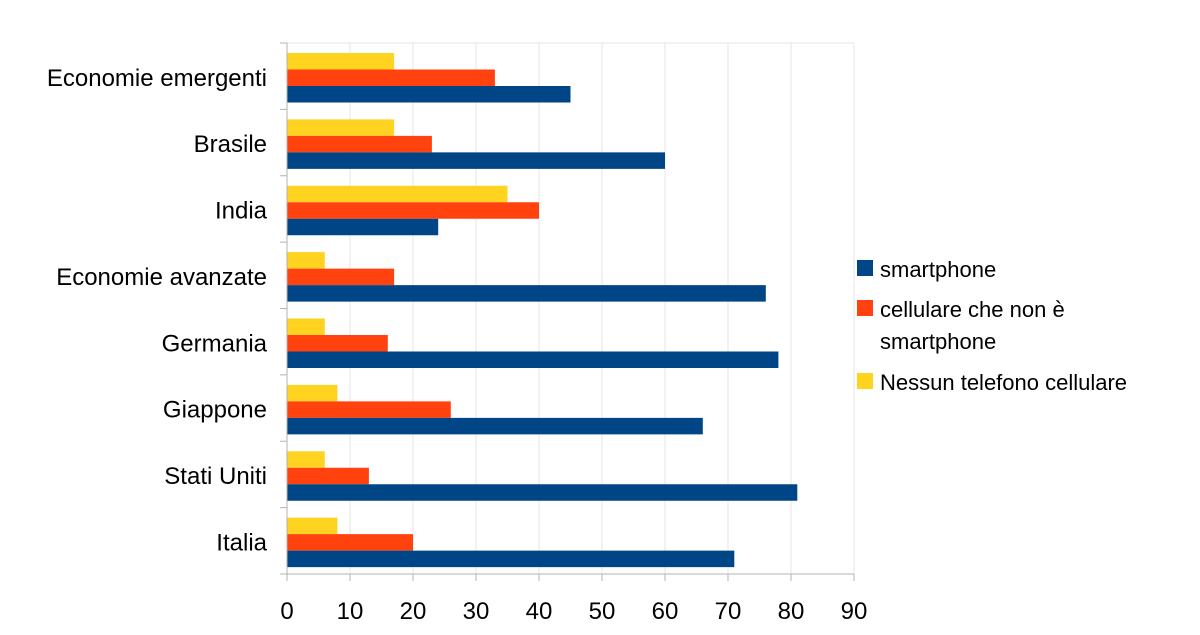 This screenshot has height=635, width=1200. I want to click on category-label: Economie avanzate, so click(161, 277).